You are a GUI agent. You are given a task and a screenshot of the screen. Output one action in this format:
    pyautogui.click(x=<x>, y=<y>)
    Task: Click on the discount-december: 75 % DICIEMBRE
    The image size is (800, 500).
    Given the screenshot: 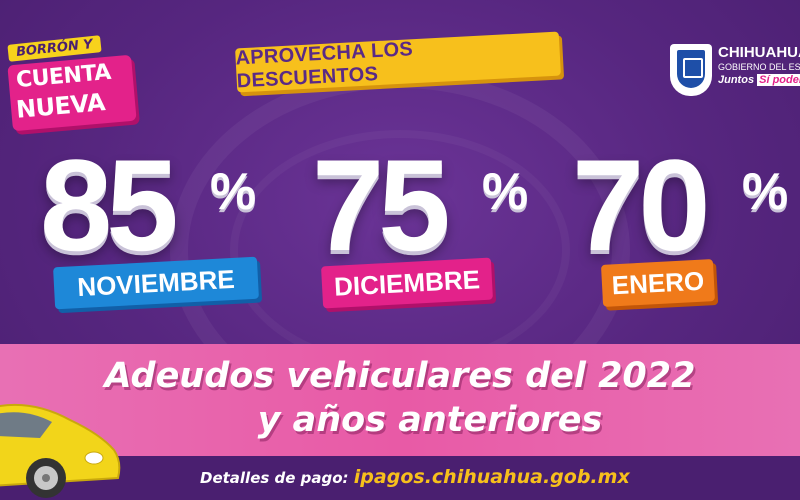 What is the action you would take?
    pyautogui.click(x=437, y=225)
    